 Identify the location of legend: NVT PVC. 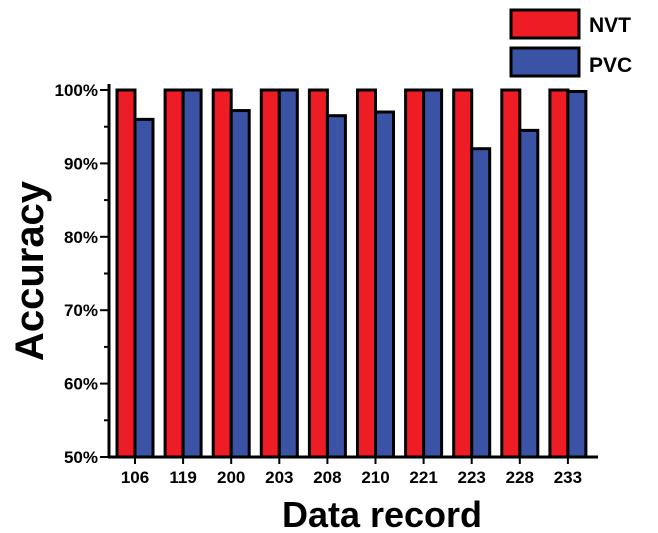
(570, 43).